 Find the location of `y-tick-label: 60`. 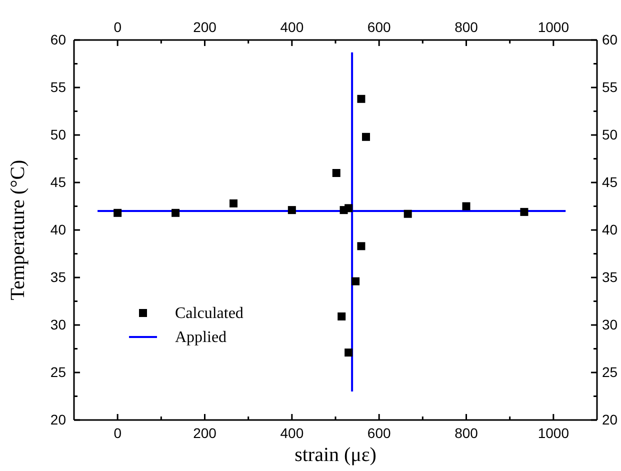

y-tick-label: 60 is located at coordinates (58, 39).